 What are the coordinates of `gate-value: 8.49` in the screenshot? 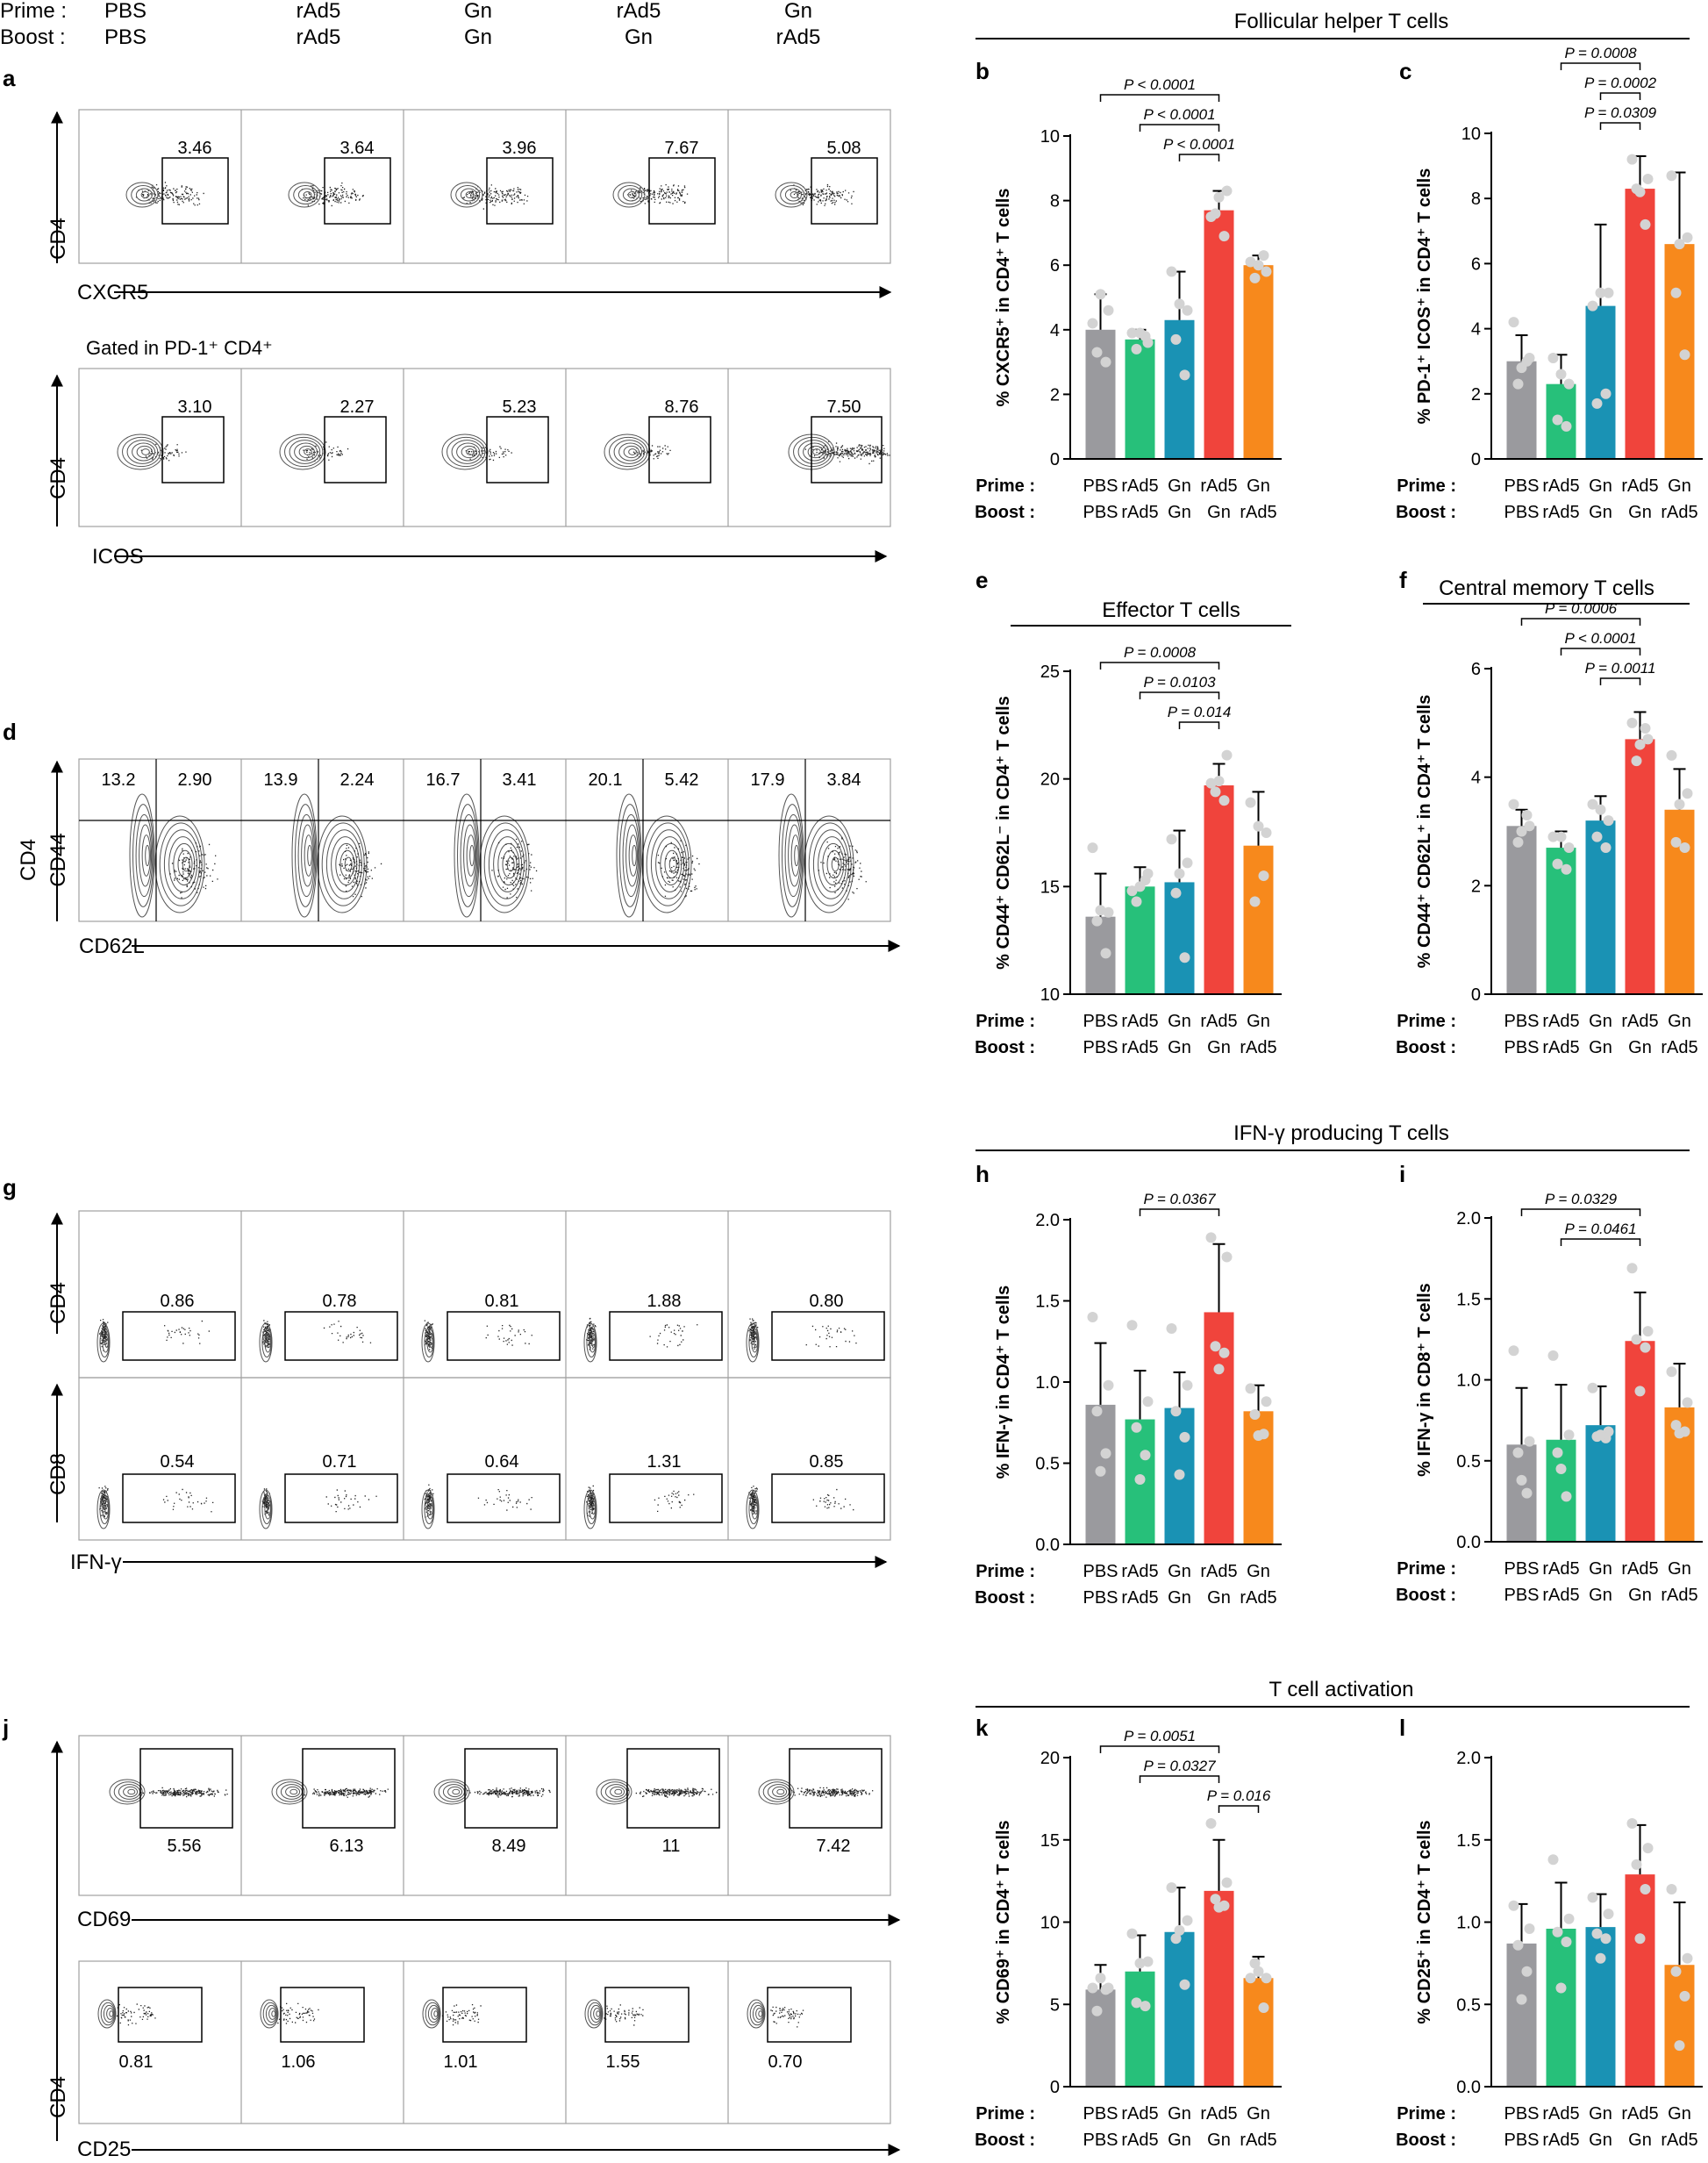 It's located at (509, 1846).